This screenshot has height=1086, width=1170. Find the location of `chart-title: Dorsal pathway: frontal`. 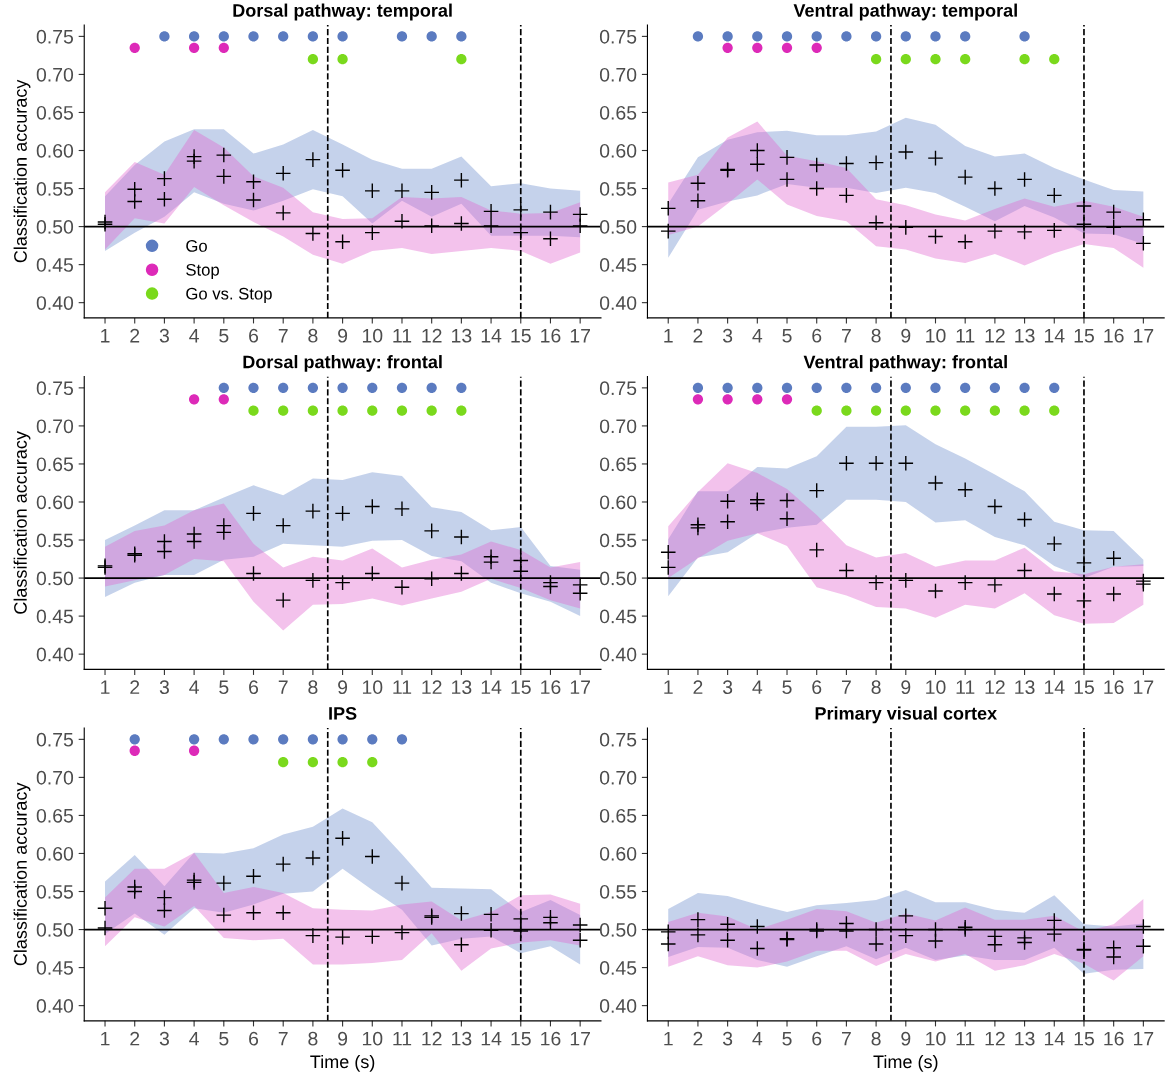

chart-title: Dorsal pathway: frontal is located at coordinates (342, 363).